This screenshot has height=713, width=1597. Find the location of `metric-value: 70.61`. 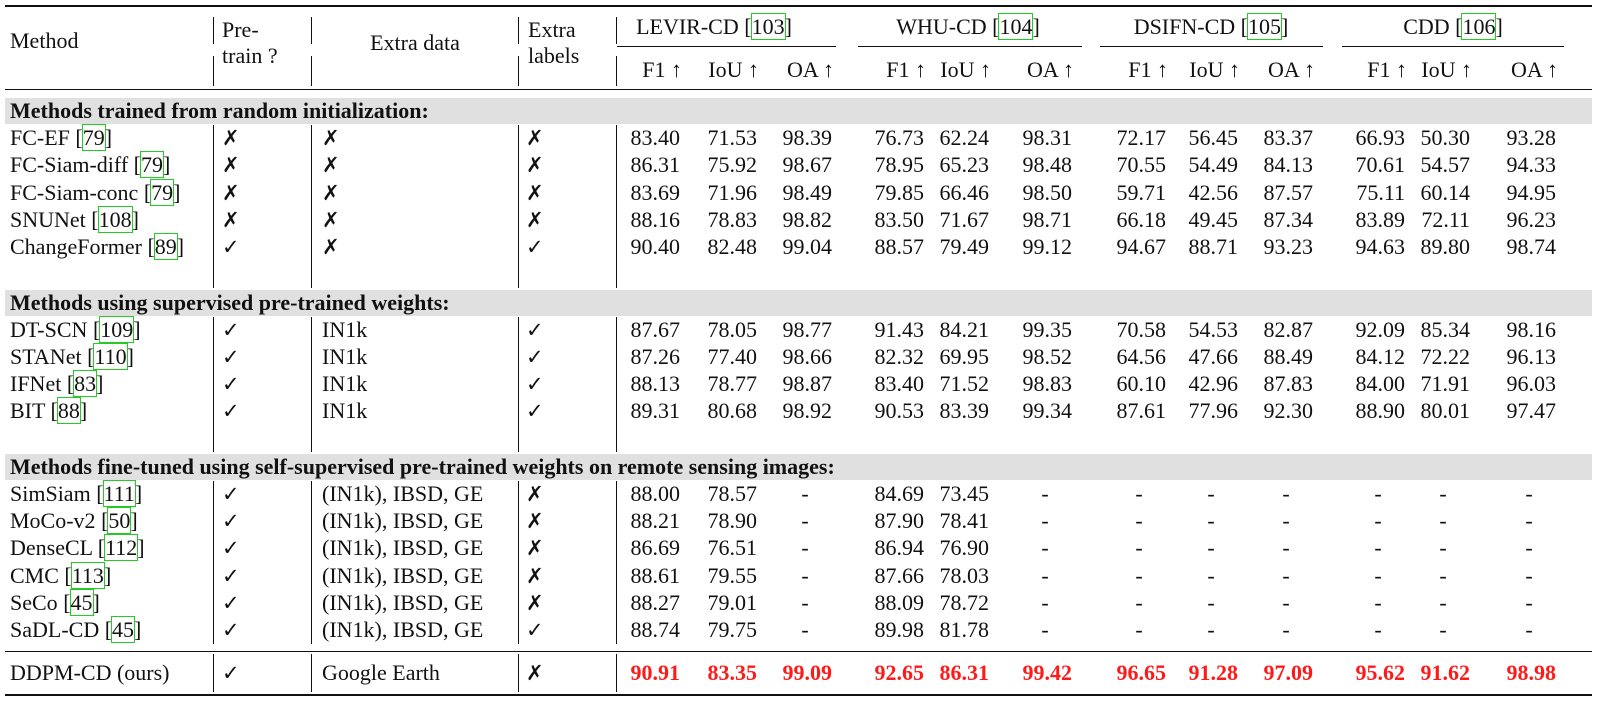

metric-value: 70.61 is located at coordinates (1380, 165).